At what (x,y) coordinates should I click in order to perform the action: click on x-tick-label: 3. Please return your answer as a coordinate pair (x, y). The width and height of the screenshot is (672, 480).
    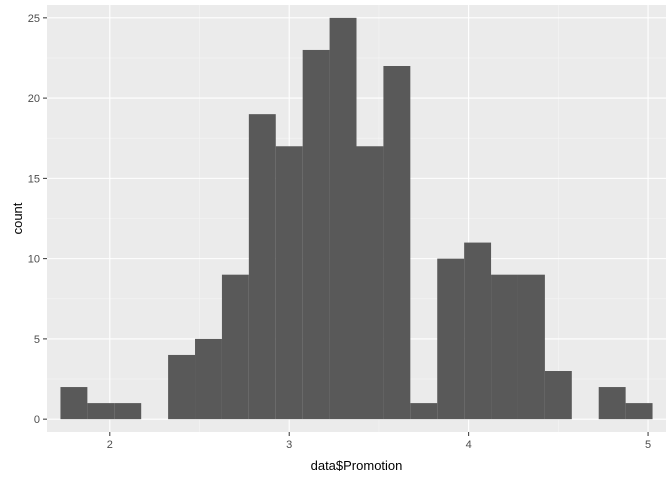
    Looking at the image, I should click on (289, 445).